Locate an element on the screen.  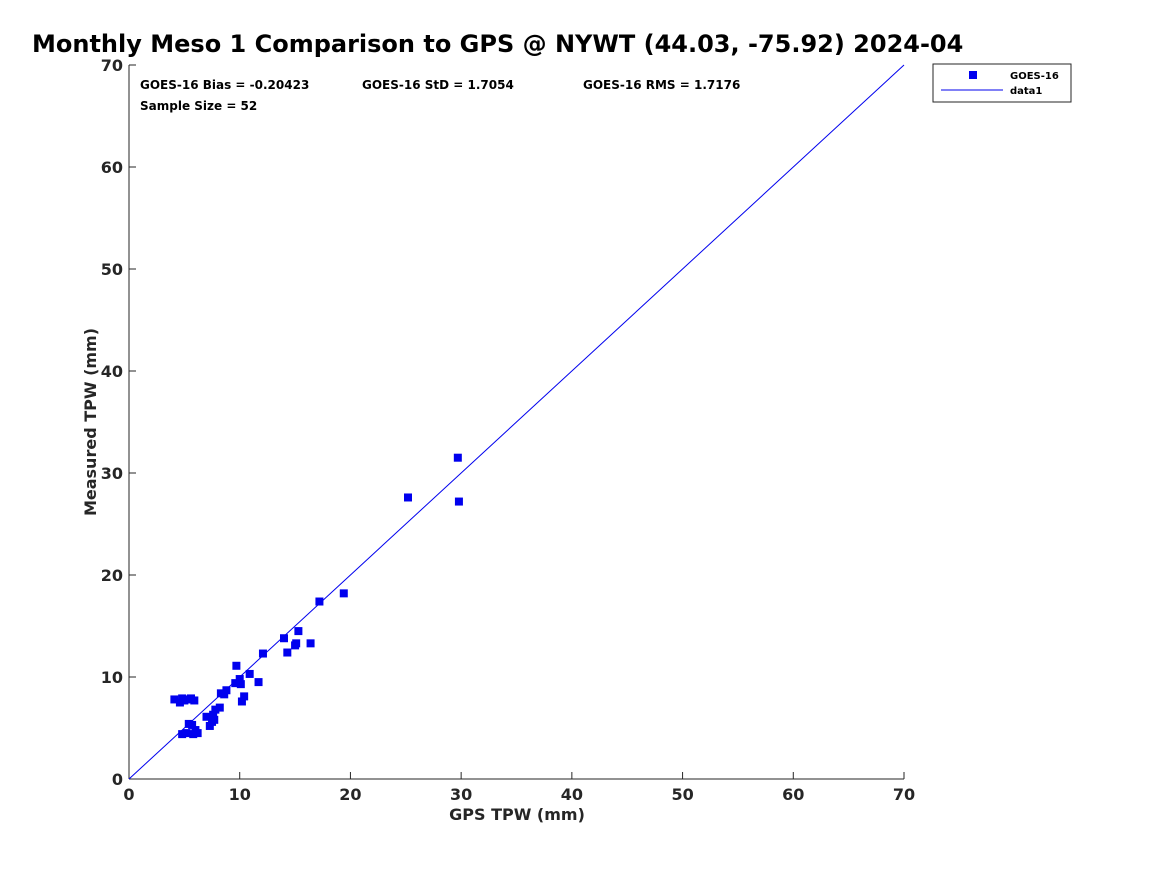
legend-label-goes16: GOES-16 is located at coordinates (1034, 76).